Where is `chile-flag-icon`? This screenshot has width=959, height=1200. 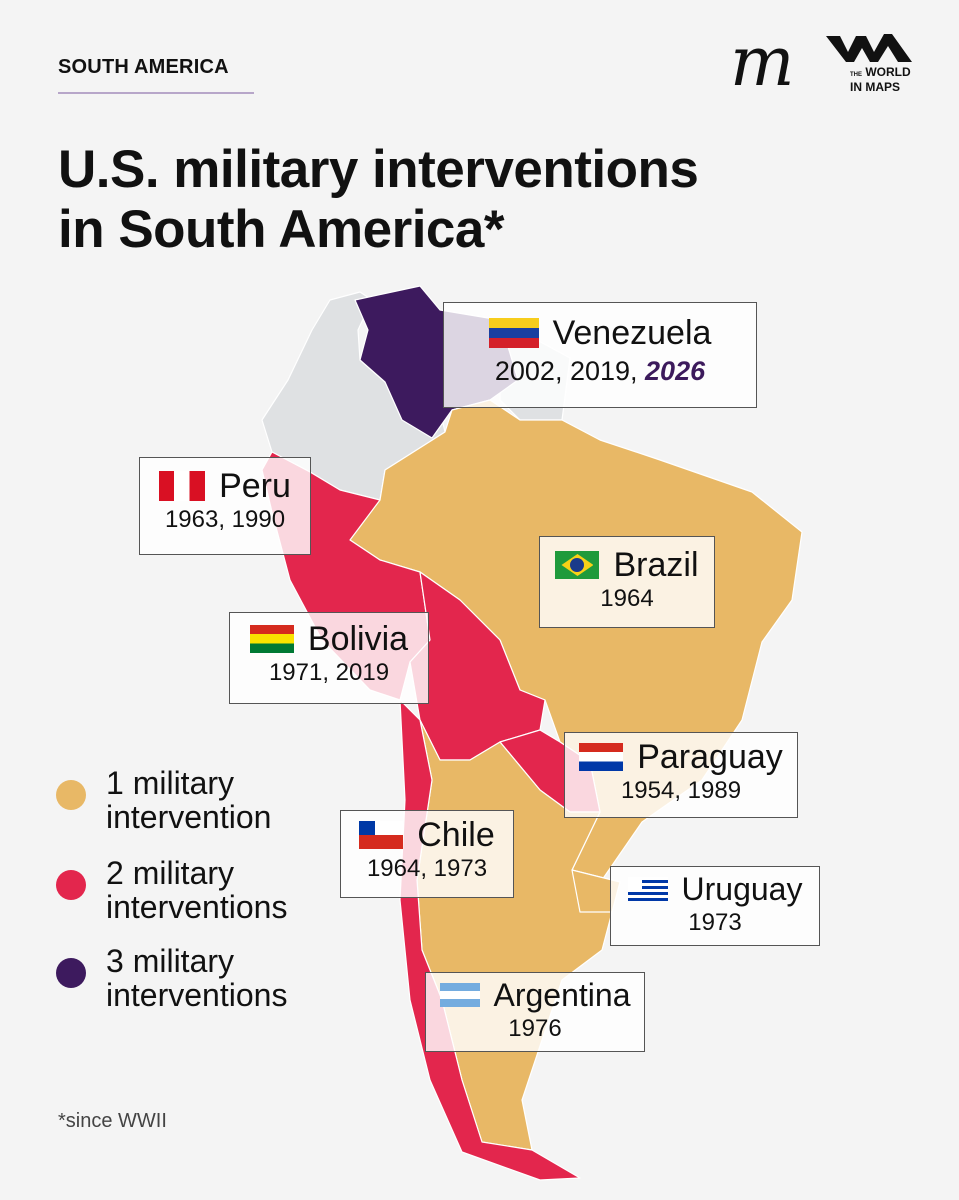
chile-flag-icon is located at coordinates (381, 835).